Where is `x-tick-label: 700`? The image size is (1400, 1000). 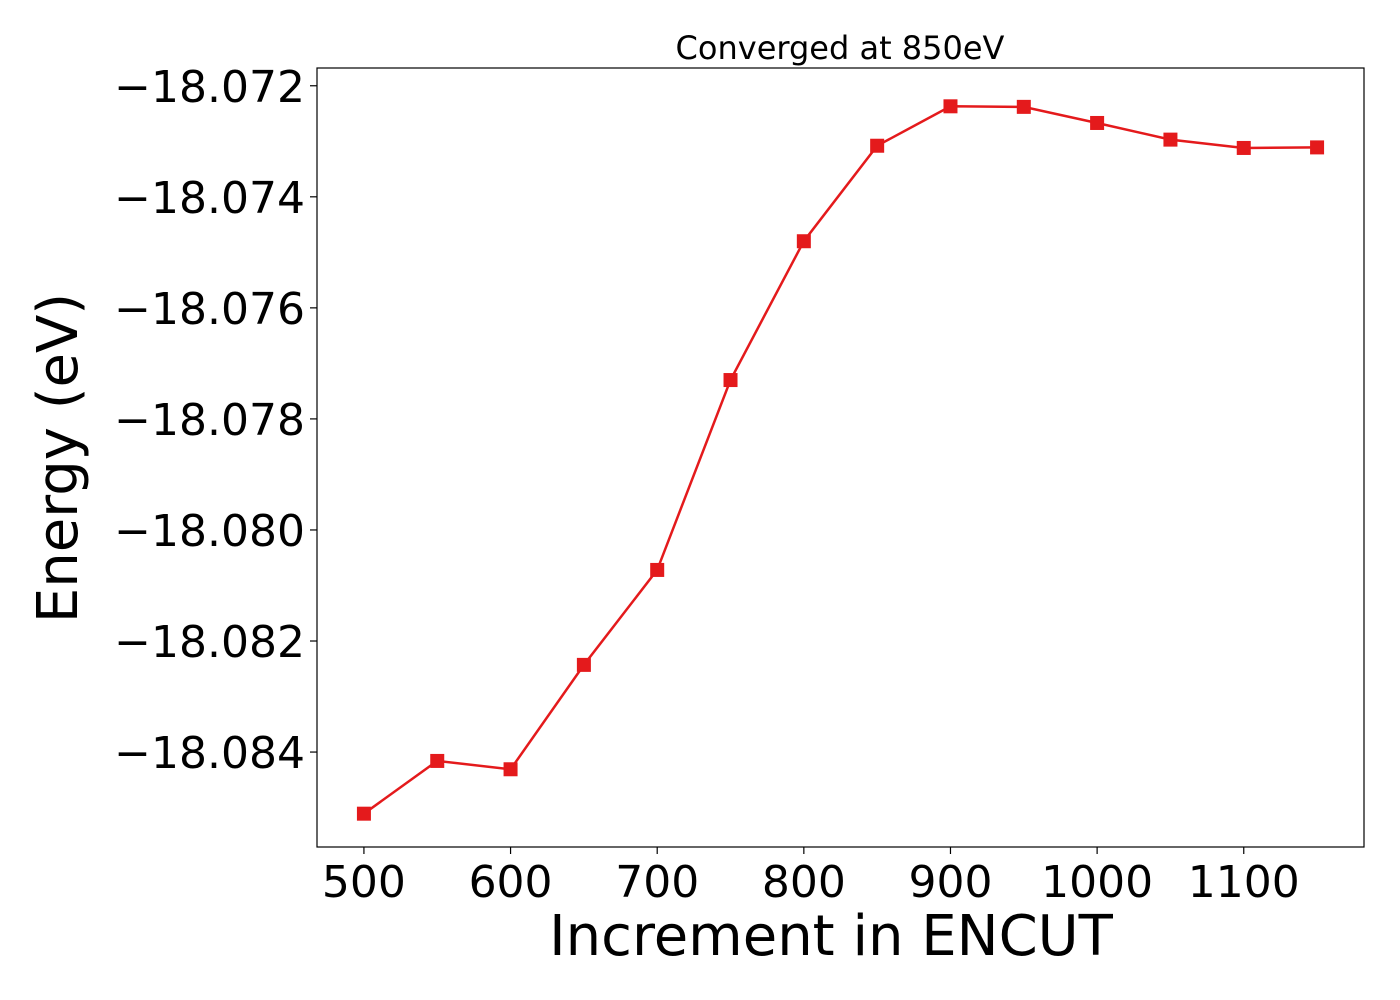
x-tick-label: 700 is located at coordinates (657, 882).